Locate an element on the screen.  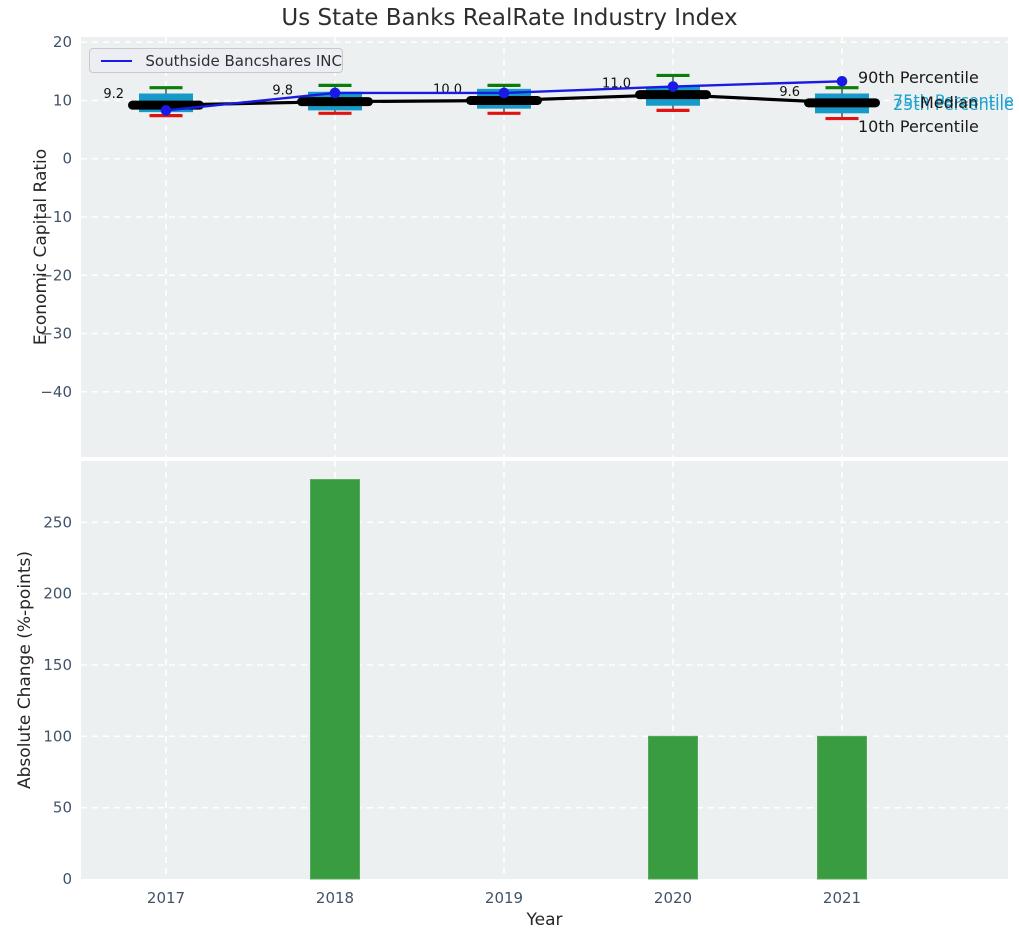
y-axis-label-top: Economic Capital Ratio is located at coordinates (41, 247).